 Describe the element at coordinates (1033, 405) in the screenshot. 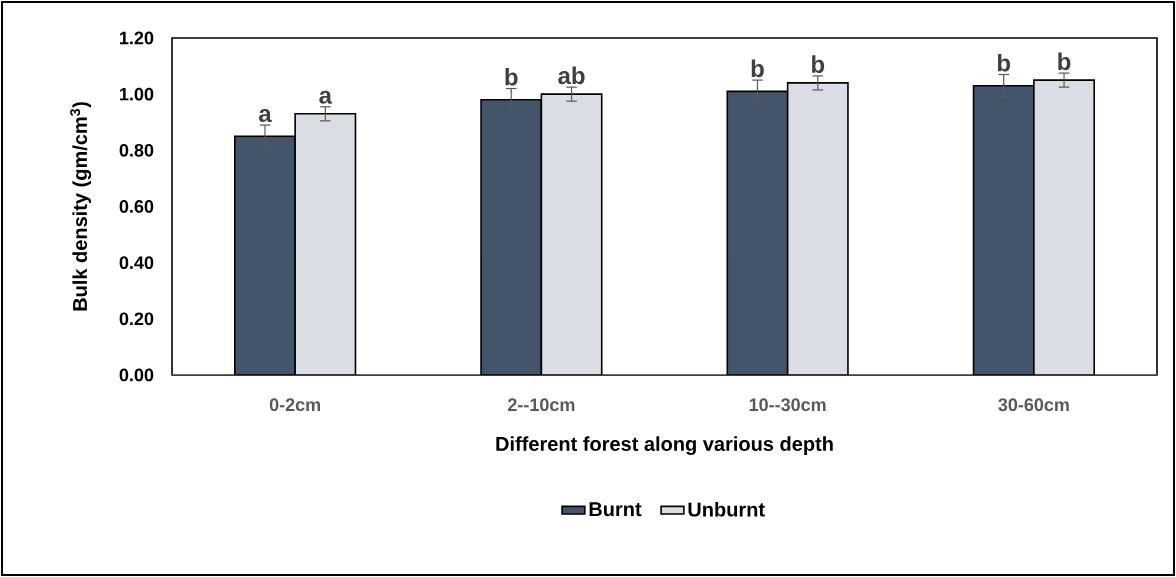

I see `x-tick-label: 30-60cm` at that location.